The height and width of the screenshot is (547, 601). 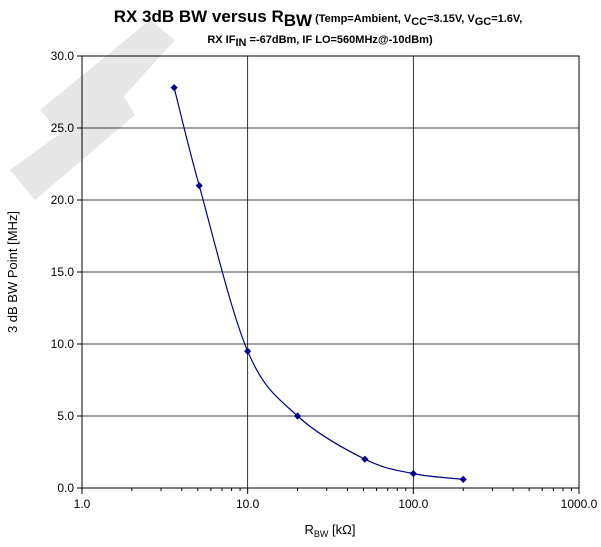 What do you see at coordinates (330, 530) in the screenshot?
I see `x-axis-label: RBW [kΩ]` at bounding box center [330, 530].